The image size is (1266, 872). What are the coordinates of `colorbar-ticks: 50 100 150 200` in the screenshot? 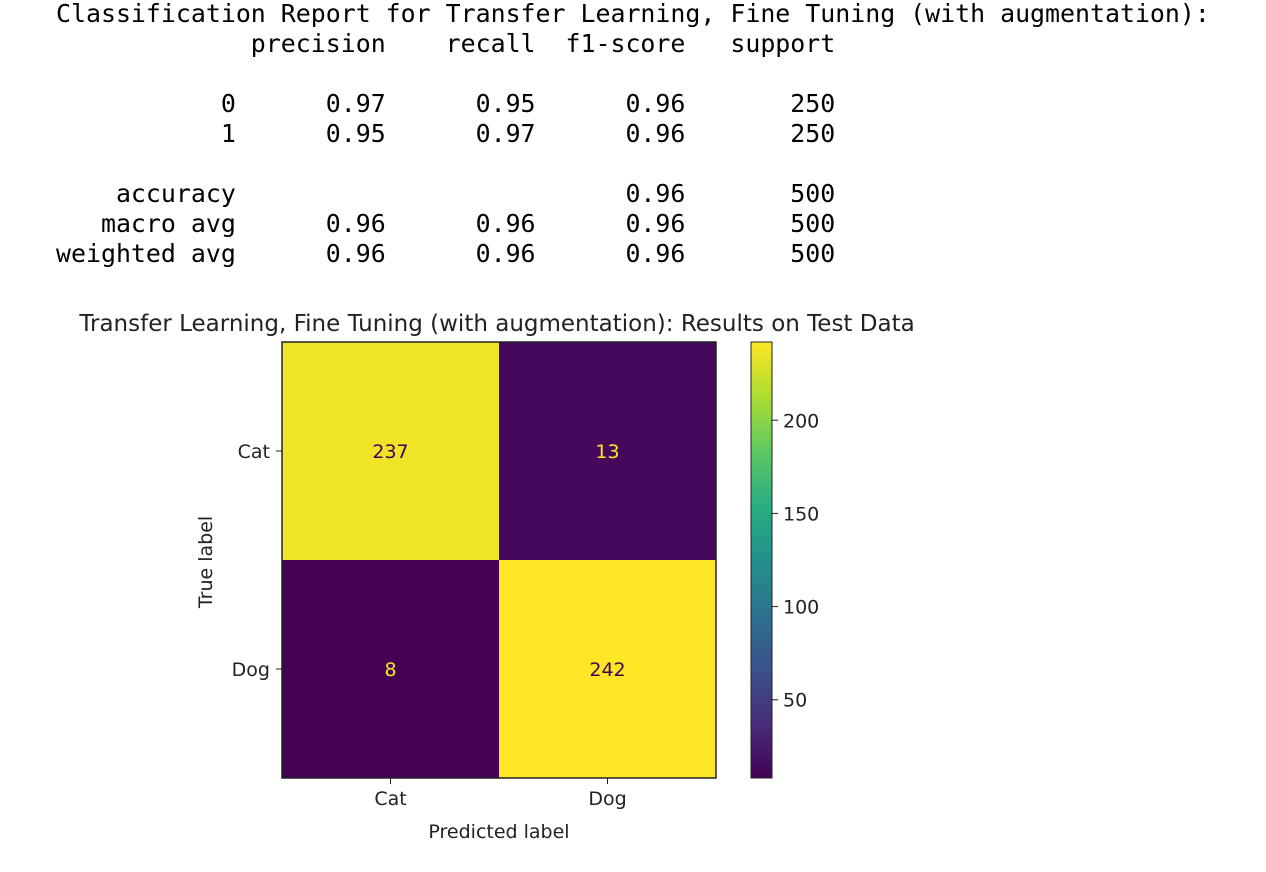 It's located at (795, 561).